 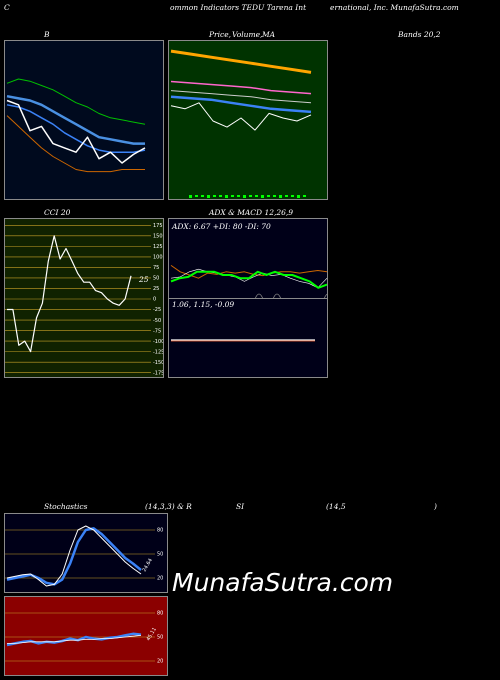 What do you see at coordinates (69, 294) in the screenshot?
I see `cci-line` at bounding box center [69, 294].